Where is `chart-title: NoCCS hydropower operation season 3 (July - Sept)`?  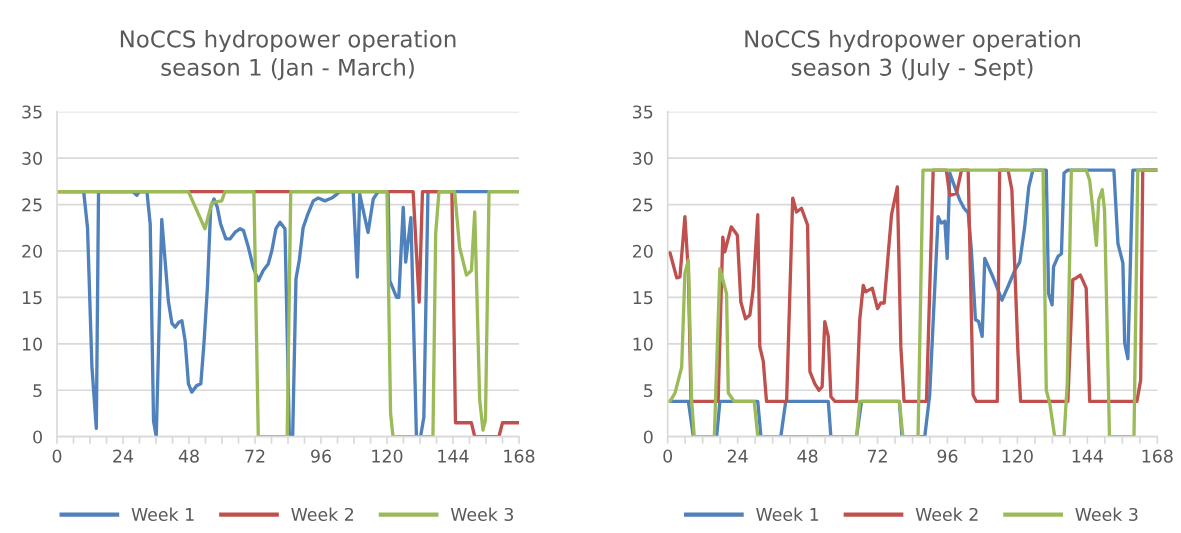
chart-title: NoCCS hydropower operation season 3 (July - Sept) is located at coordinates (912, 55).